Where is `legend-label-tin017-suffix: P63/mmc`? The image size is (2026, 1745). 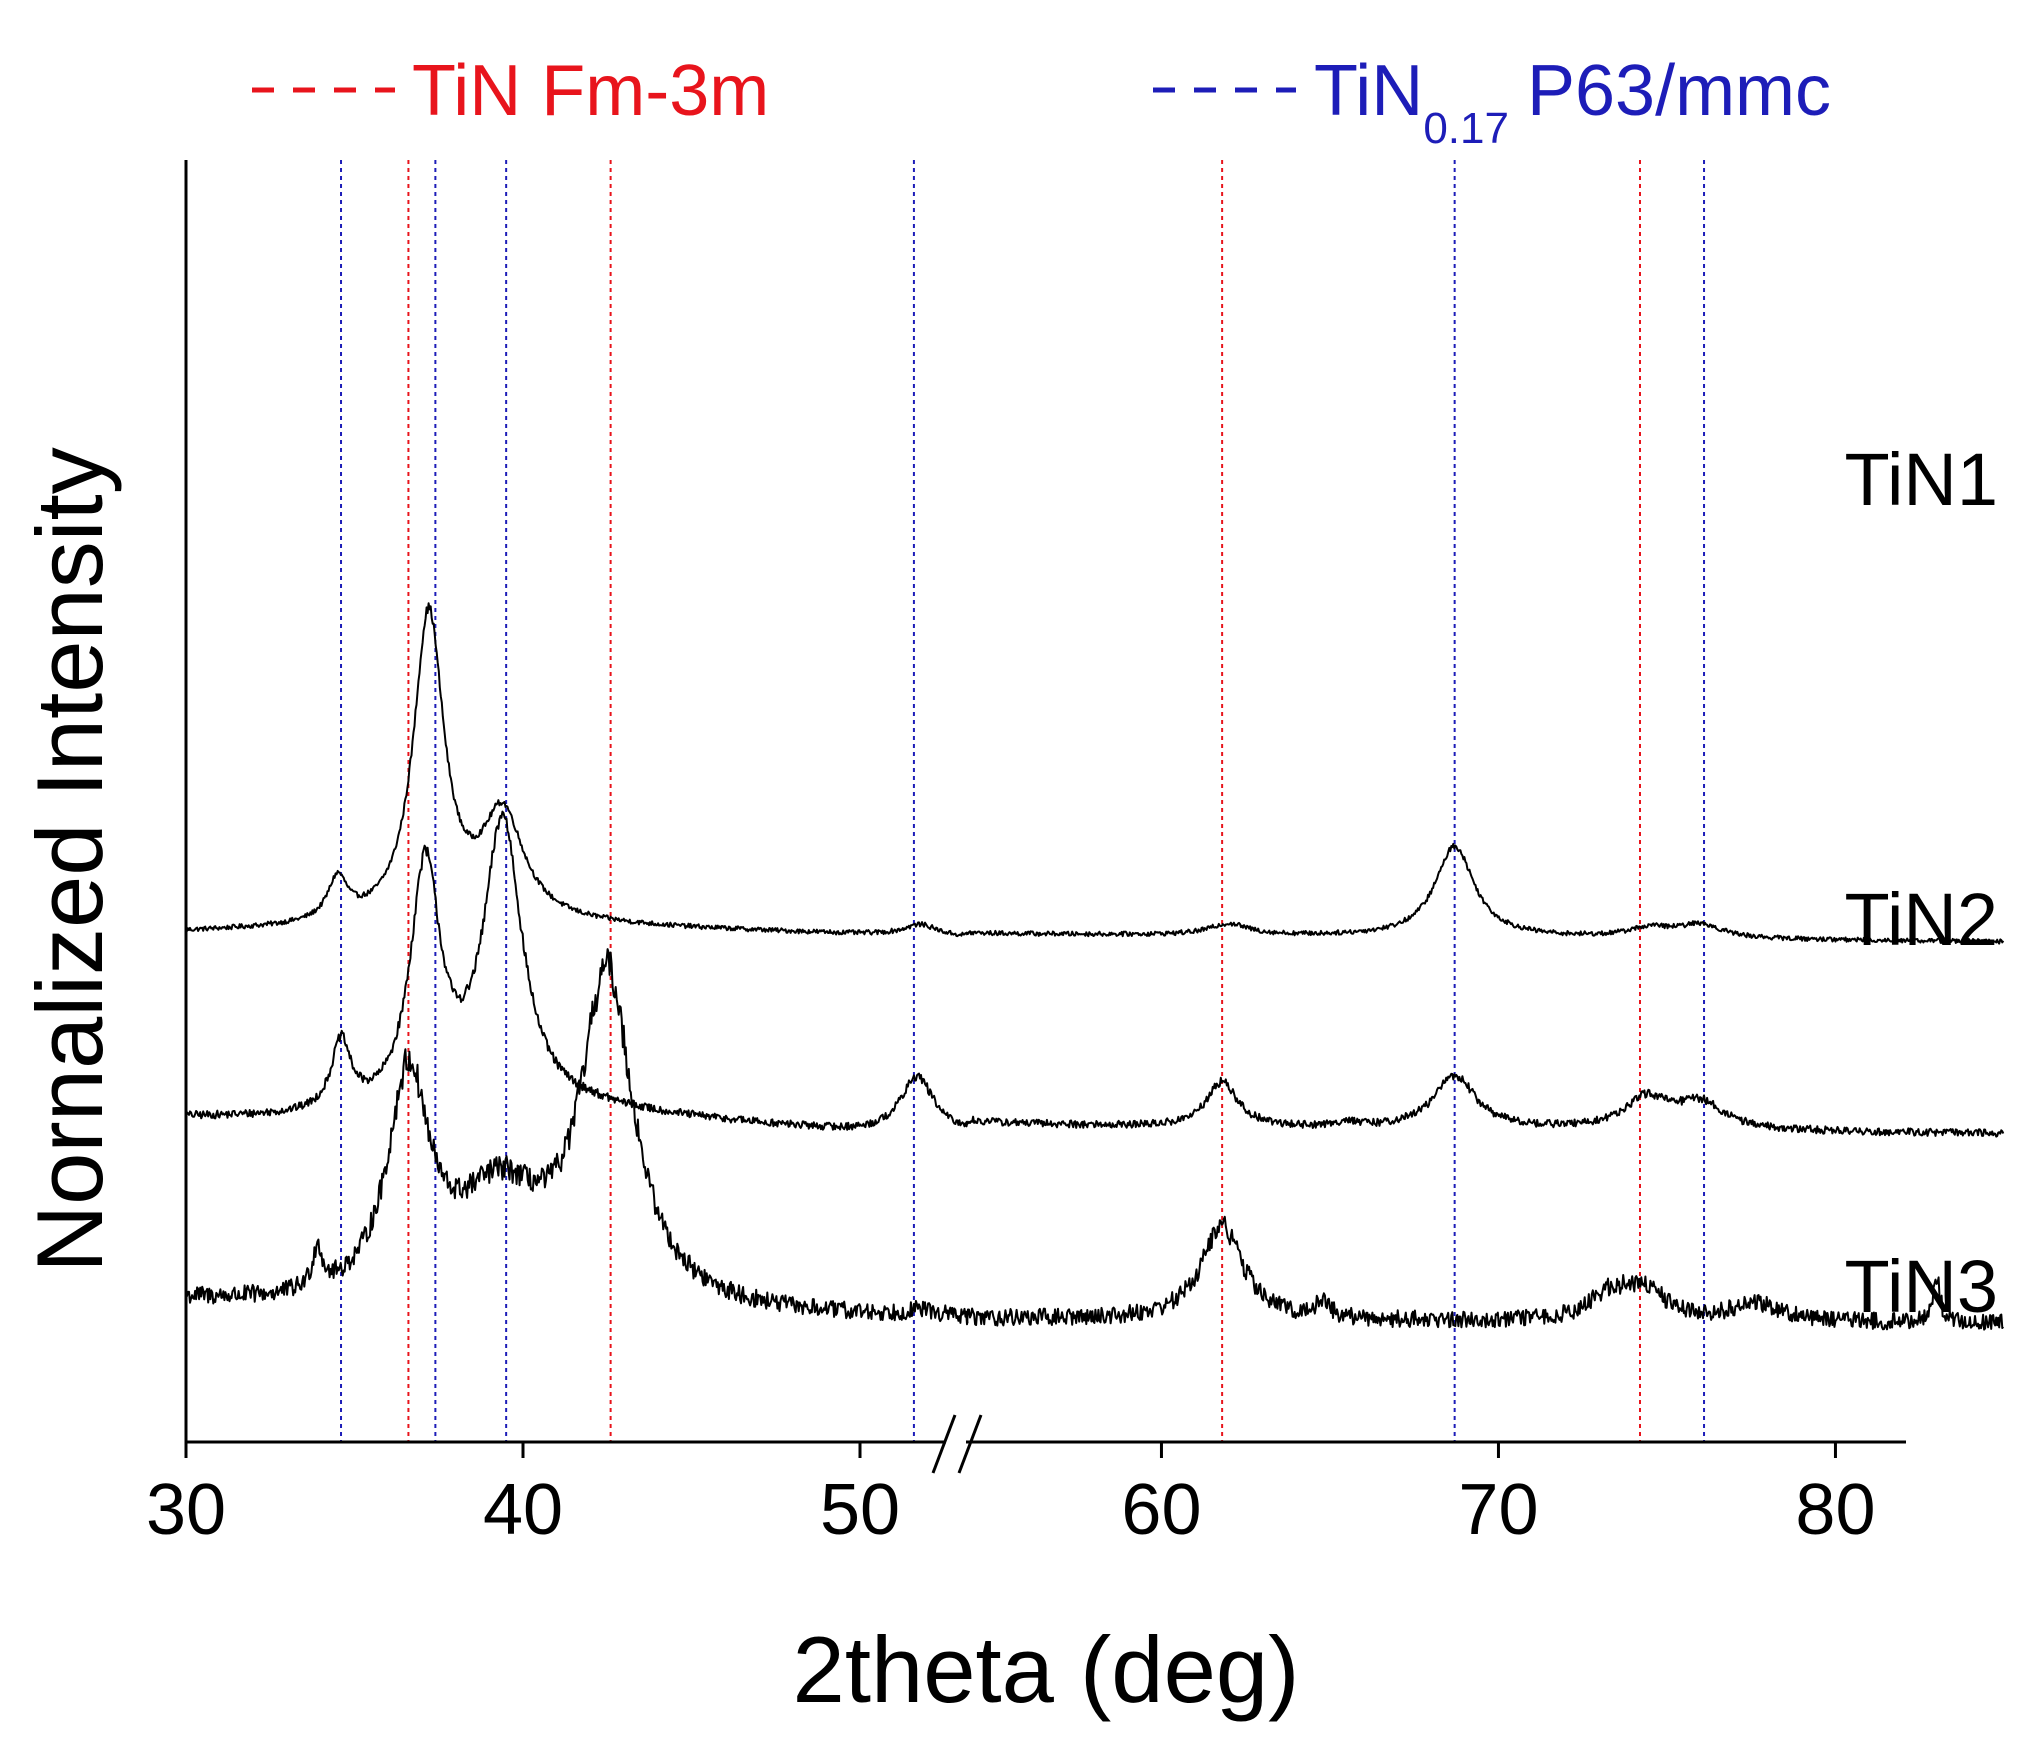 legend-label-tin017-suffix: P63/mmc is located at coordinates (1679, 91).